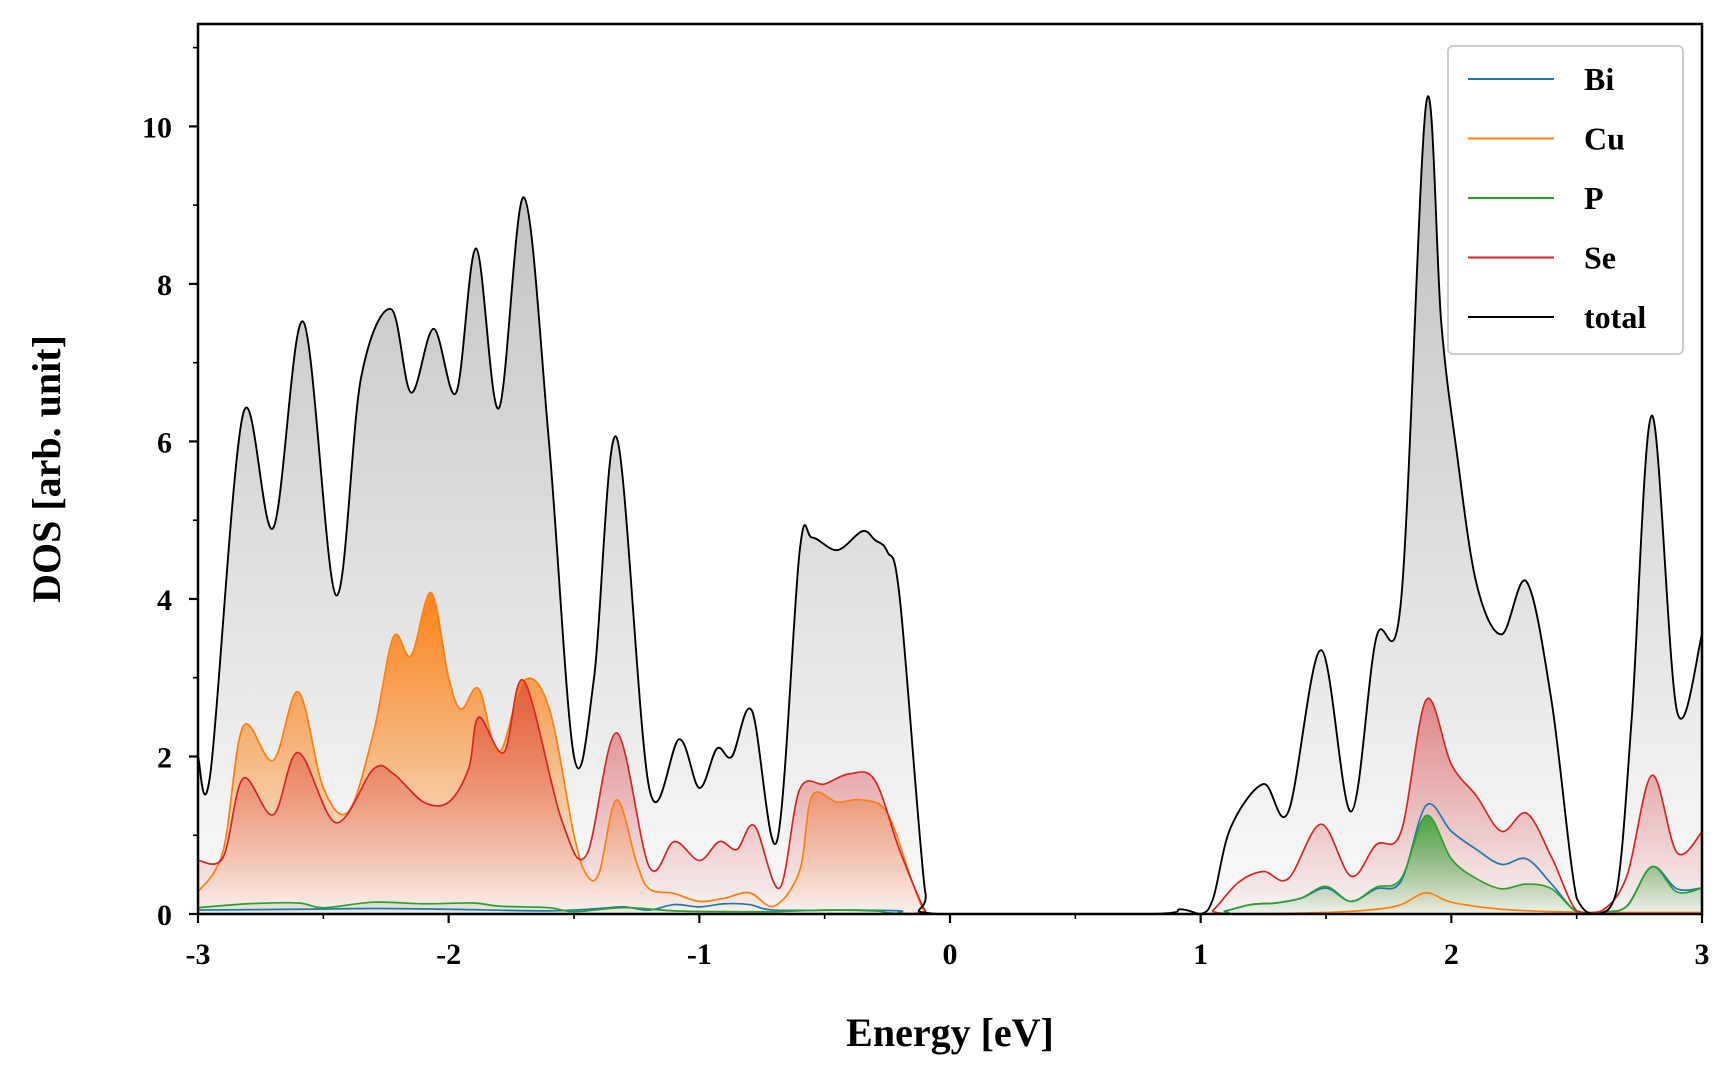 Image resolution: width=1728 pixels, height=1085 pixels. Describe the element at coordinates (198, 954) in the screenshot. I see `x-tick-label: -3` at that location.